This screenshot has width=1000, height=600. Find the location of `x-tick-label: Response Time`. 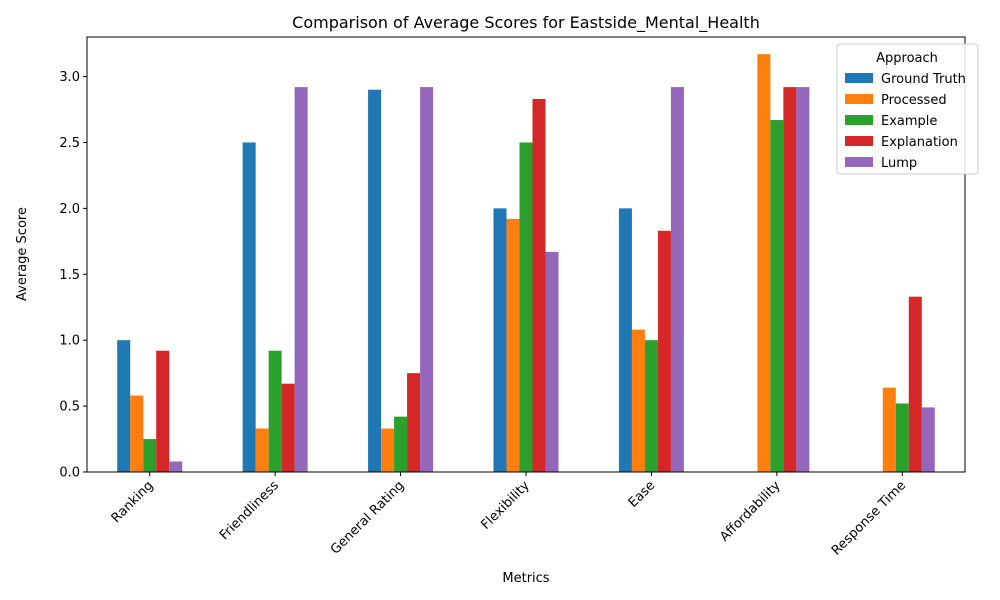

x-tick-label: Response Time is located at coordinates (869, 518).